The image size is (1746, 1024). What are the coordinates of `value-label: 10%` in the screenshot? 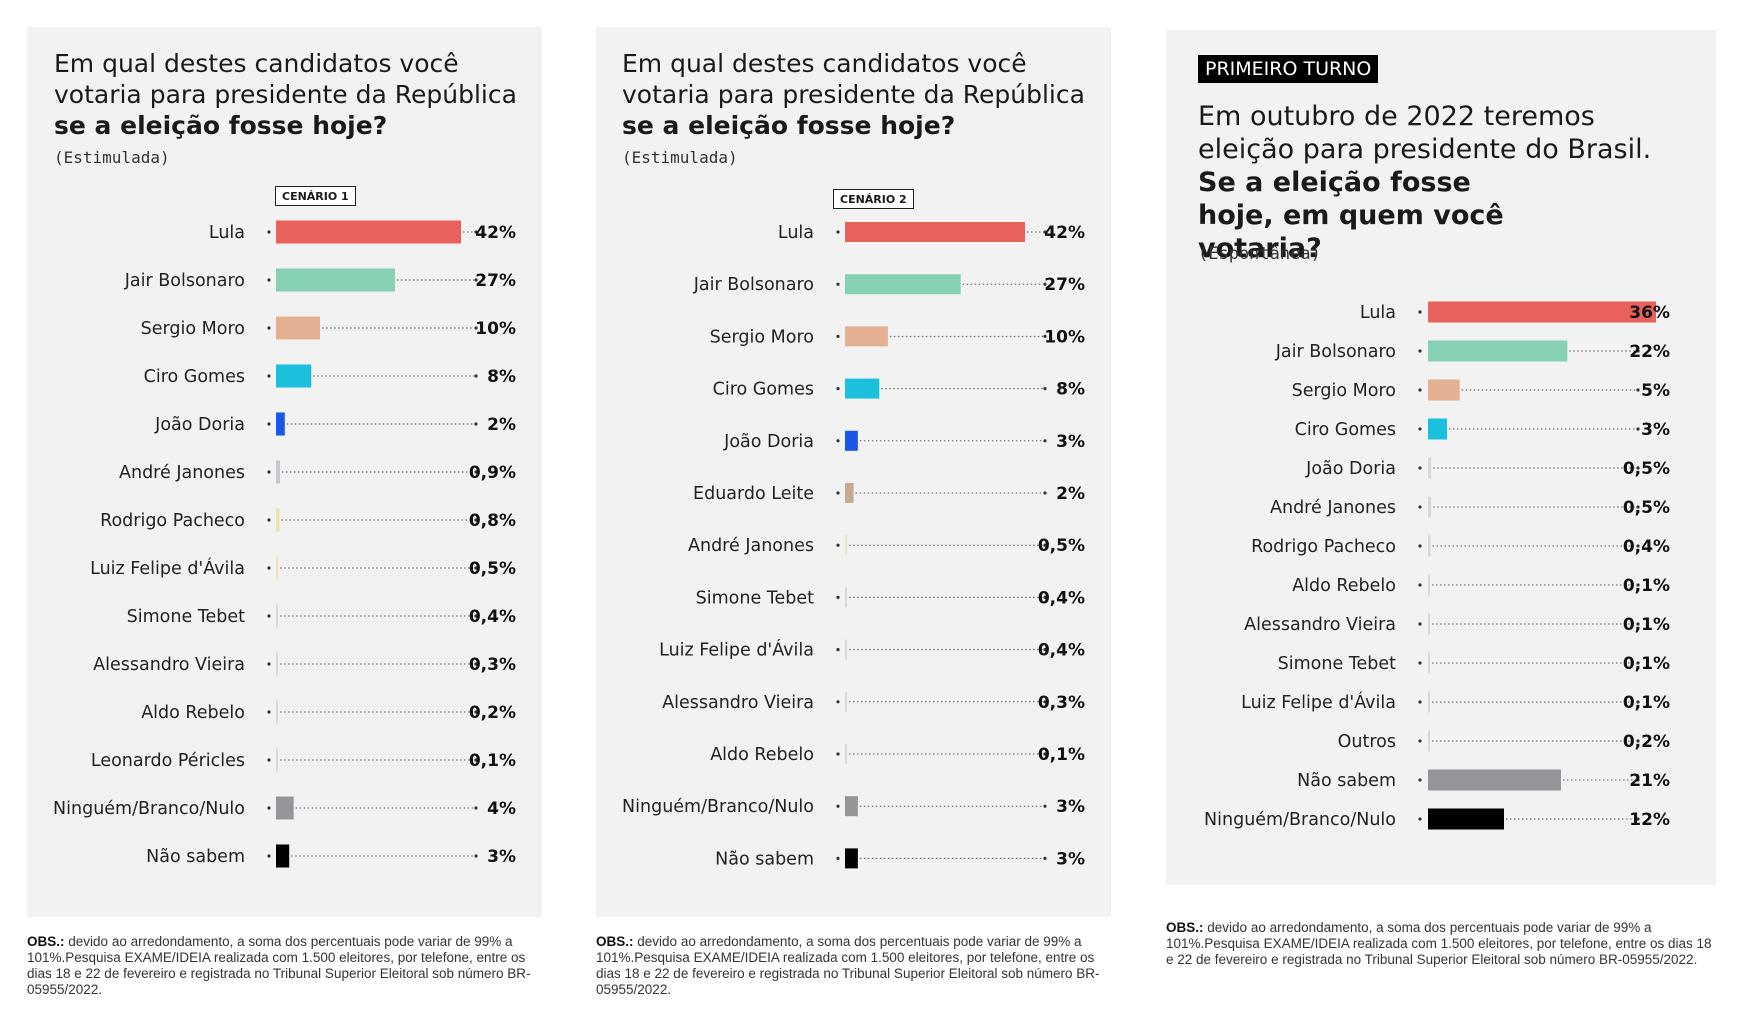 It's located at (1064, 337).